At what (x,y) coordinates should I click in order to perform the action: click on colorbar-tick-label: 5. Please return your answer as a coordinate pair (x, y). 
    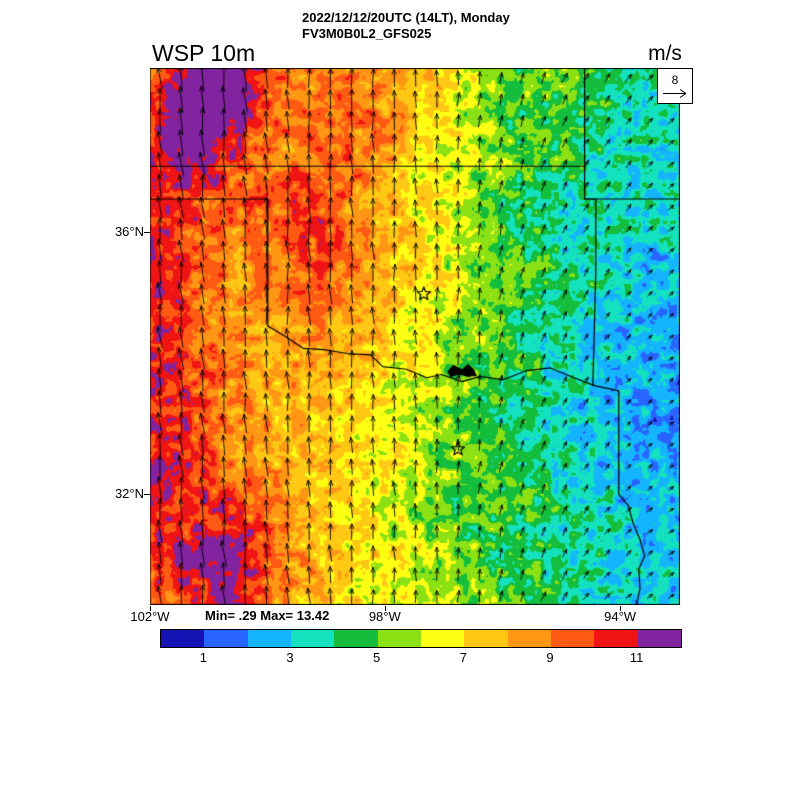
    Looking at the image, I should click on (377, 657).